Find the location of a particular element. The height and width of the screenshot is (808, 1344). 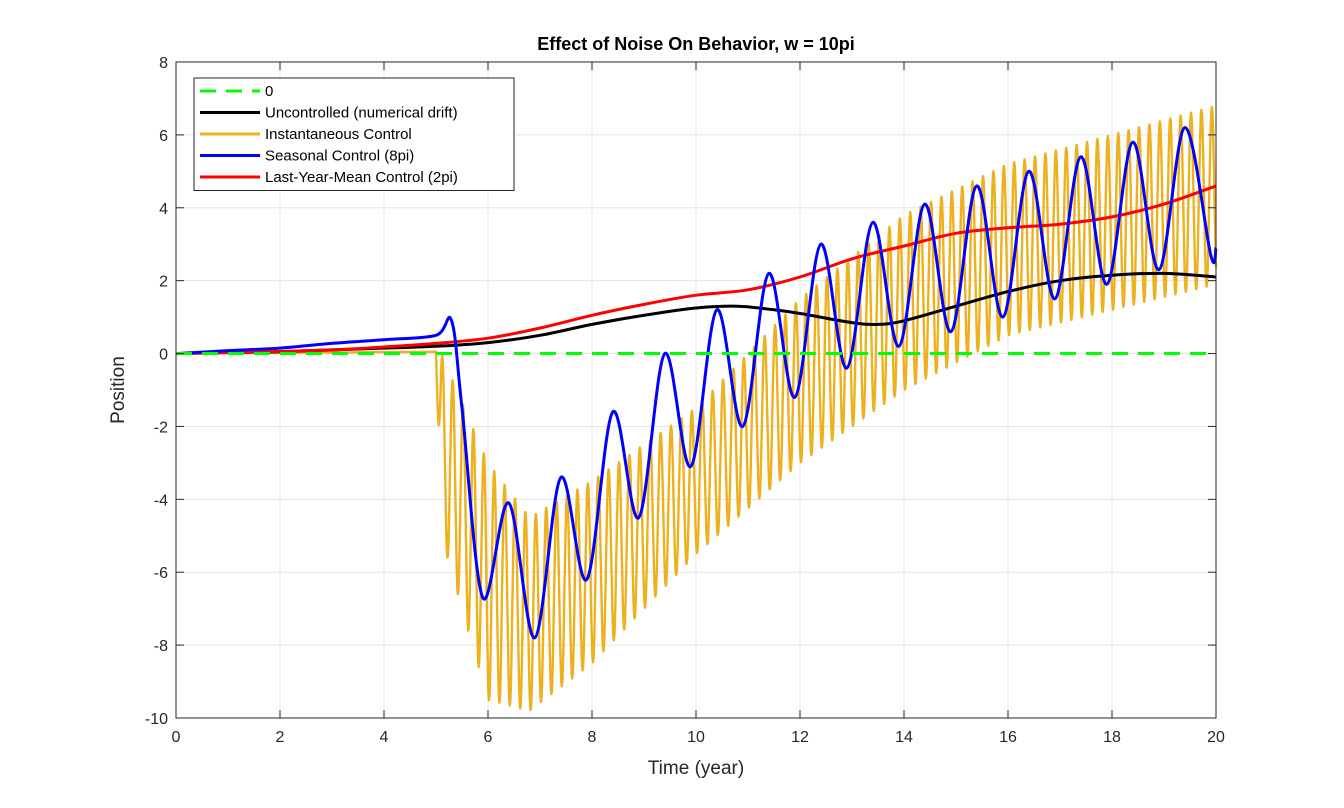

x-tick-label: 0 is located at coordinates (176, 737).